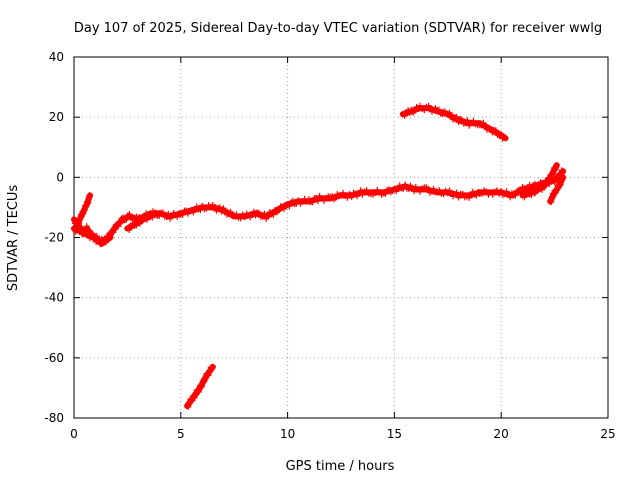 This screenshot has width=640, height=480. I want to click on series-upper-arc, so click(454, 122).